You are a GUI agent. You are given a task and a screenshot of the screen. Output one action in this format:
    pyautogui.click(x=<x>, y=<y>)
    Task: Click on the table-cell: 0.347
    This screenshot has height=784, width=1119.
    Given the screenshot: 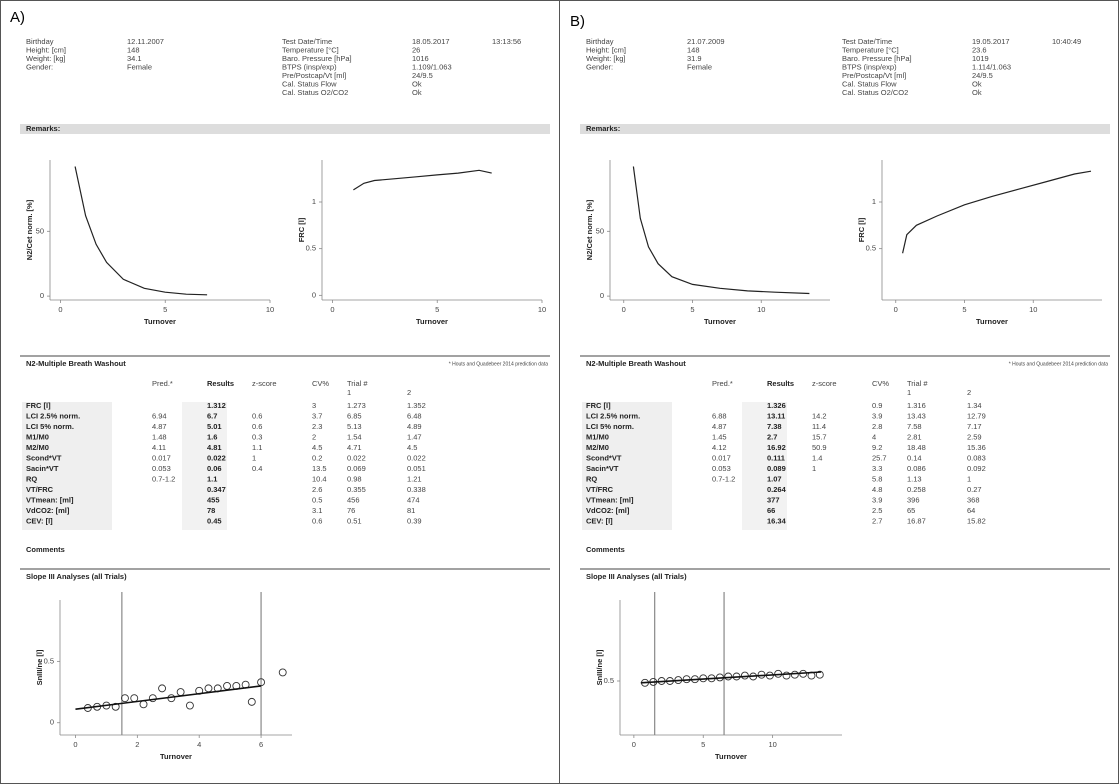 What is the action you would take?
    pyautogui.click(x=216, y=489)
    